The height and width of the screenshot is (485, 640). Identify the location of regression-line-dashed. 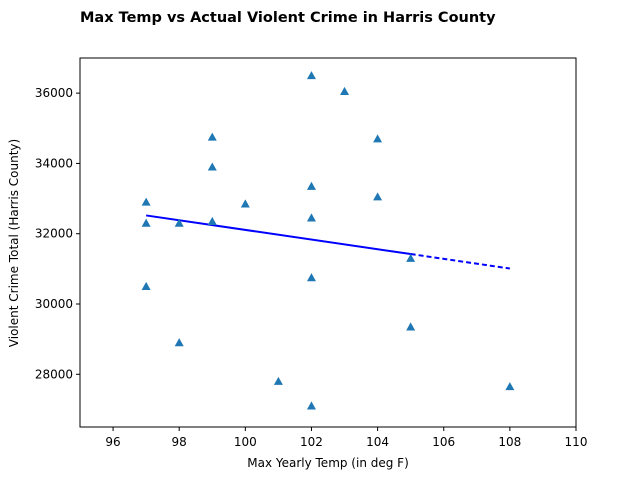
(460, 261).